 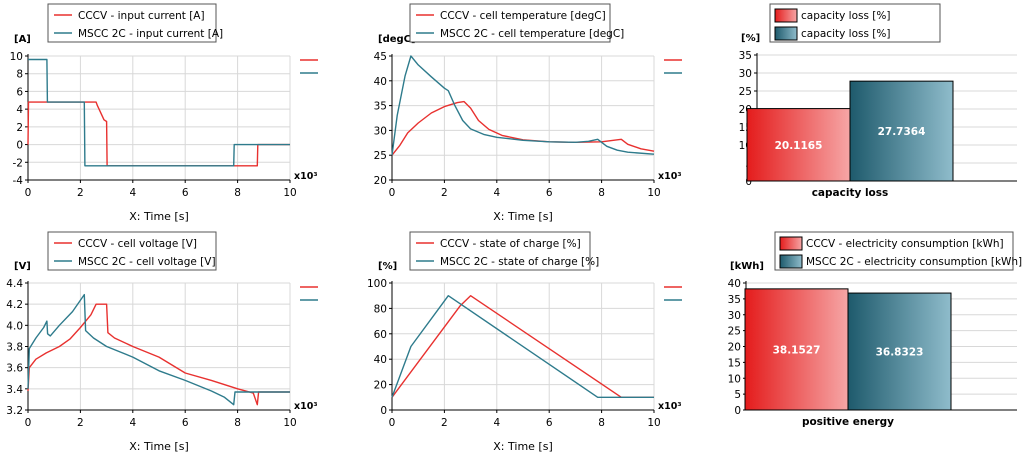 What do you see at coordinates (19, 75) in the screenshot?
I see `y-tick-label: 8` at bounding box center [19, 75].